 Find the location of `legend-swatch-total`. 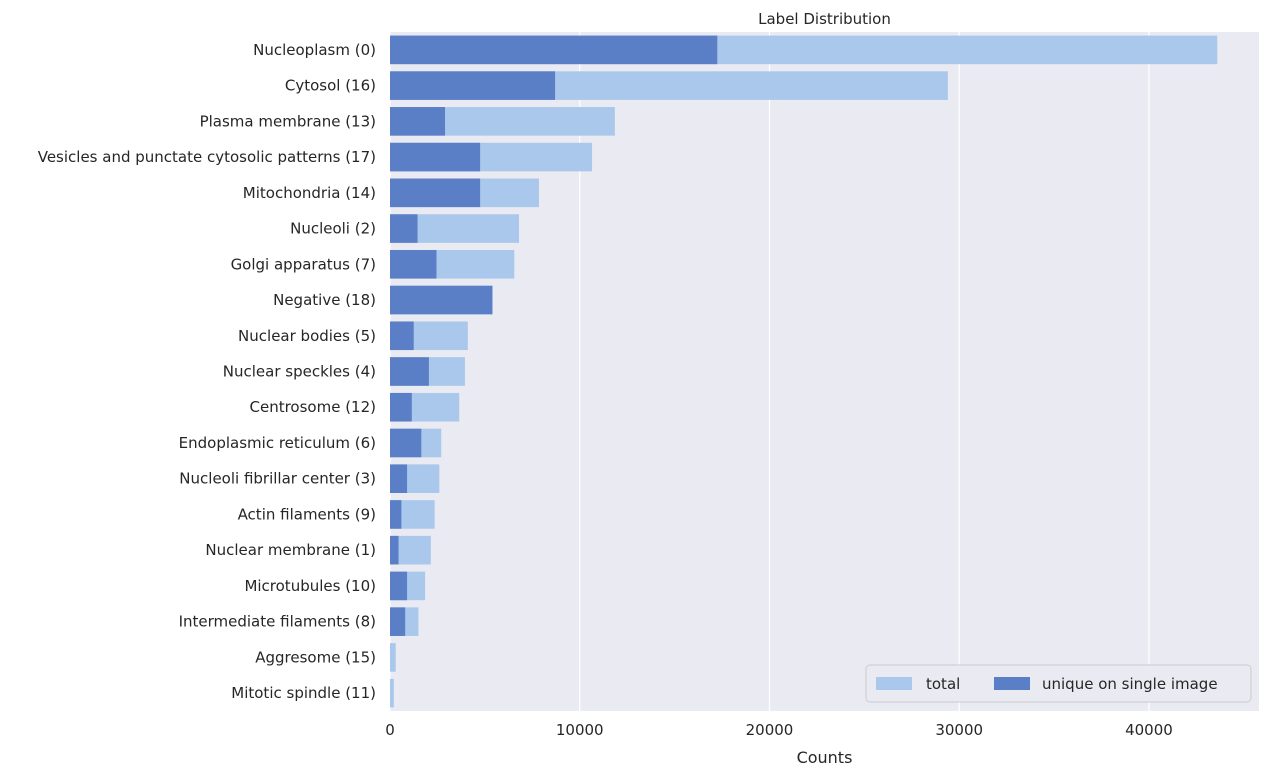

legend-swatch-total is located at coordinates (894, 683).